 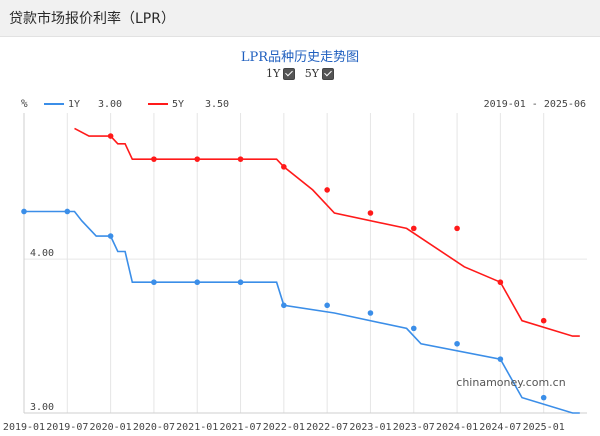 I want to click on toggle-1y: 1Y, so click(x=280, y=73).